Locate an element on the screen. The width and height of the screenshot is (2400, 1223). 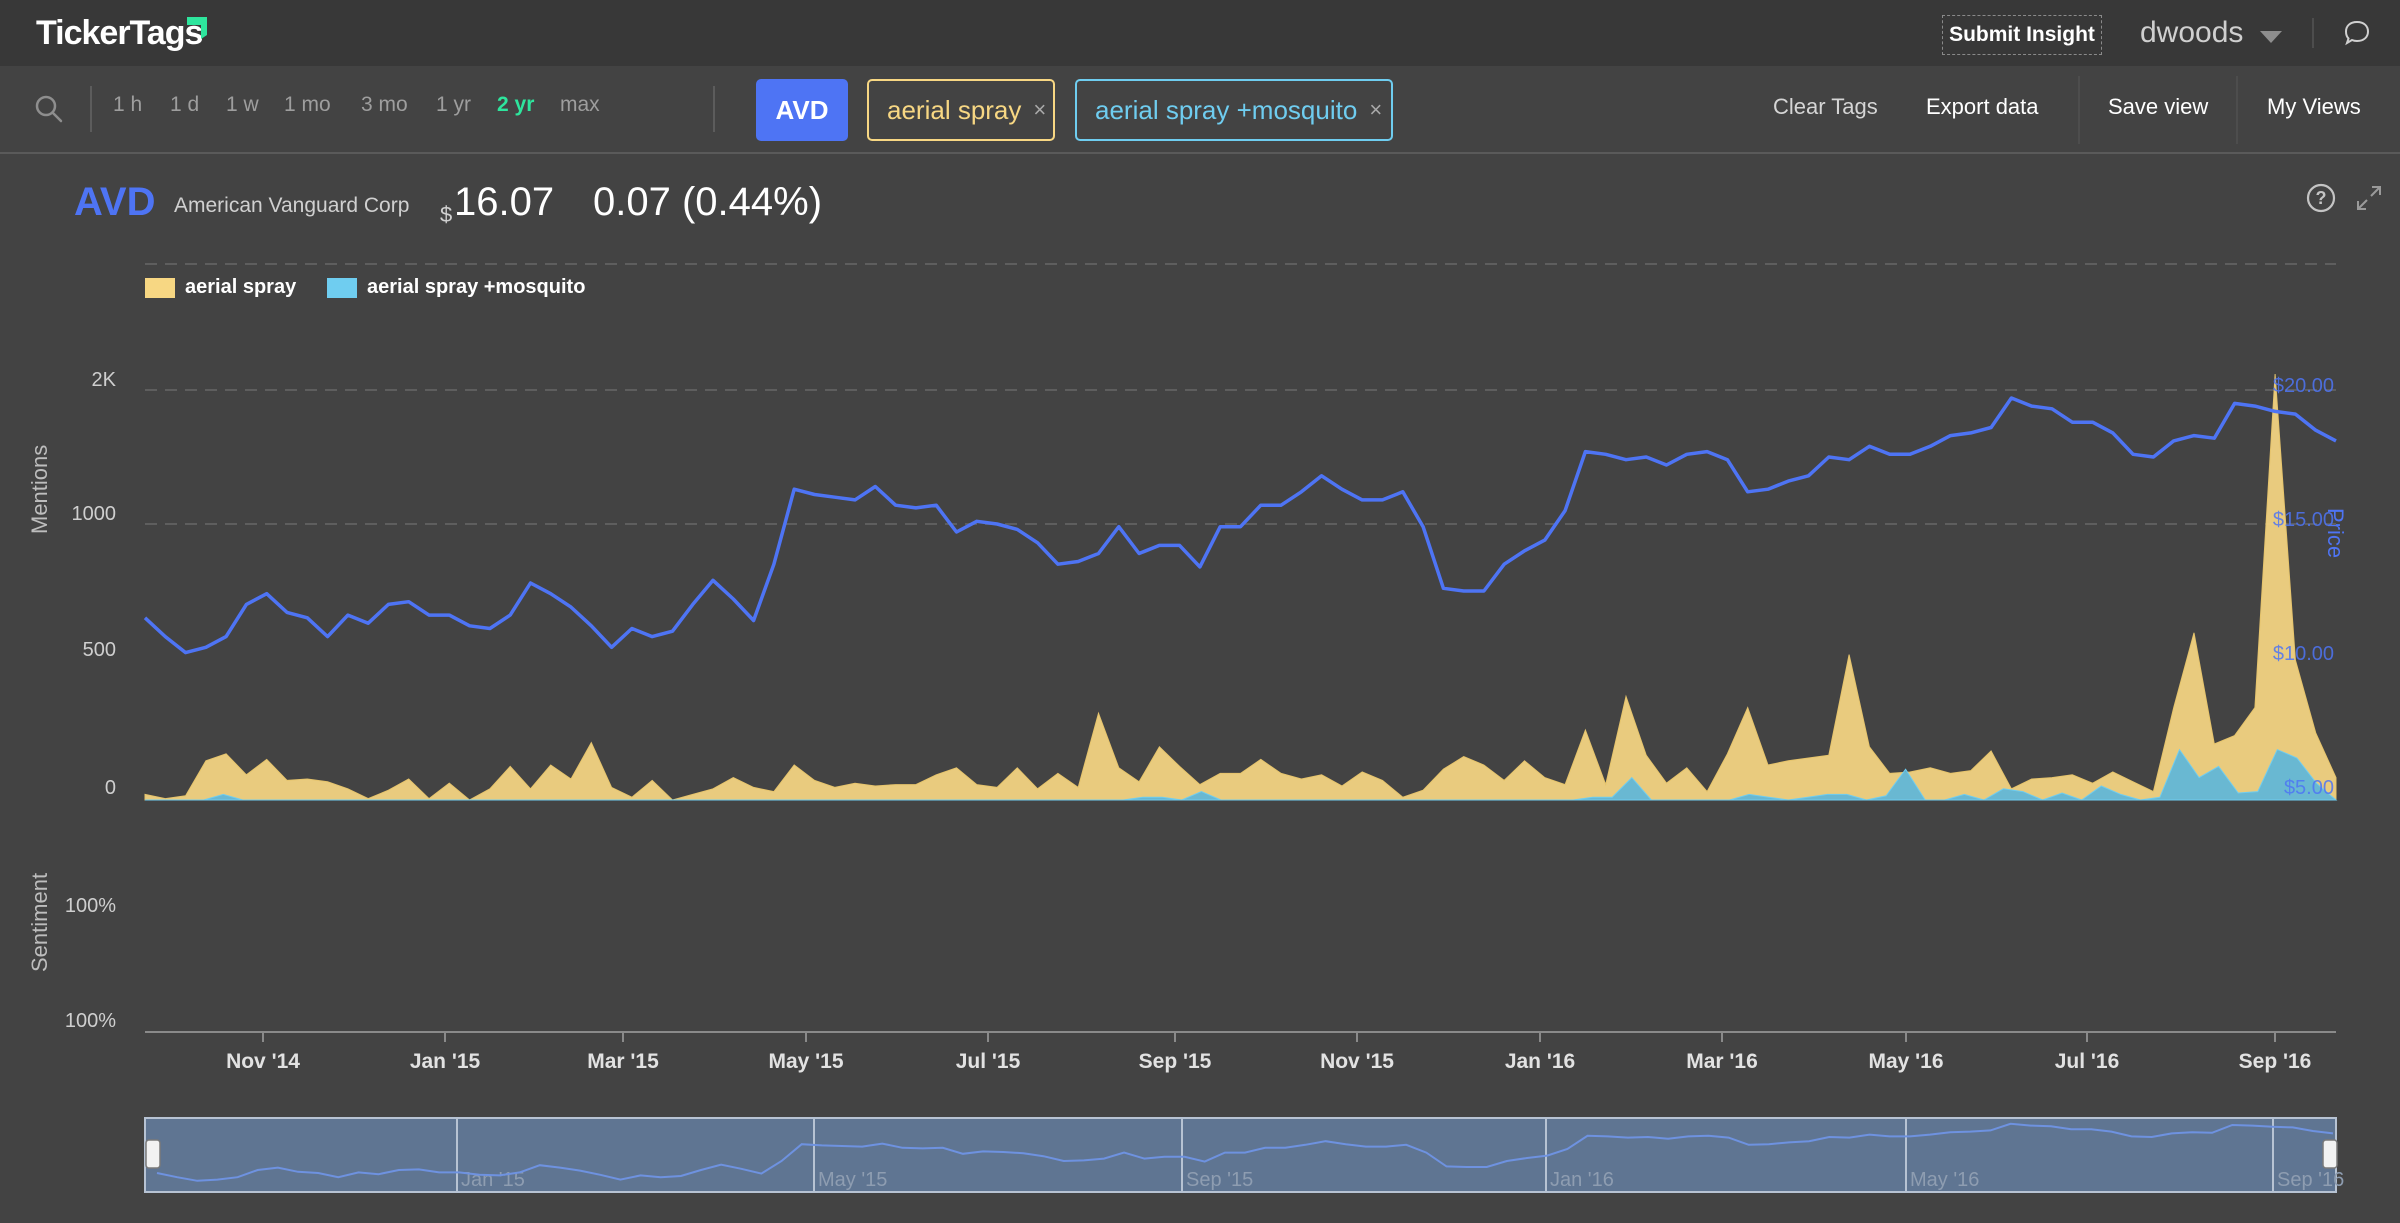
range-3mo: 3 mo is located at coordinates (384, 104).